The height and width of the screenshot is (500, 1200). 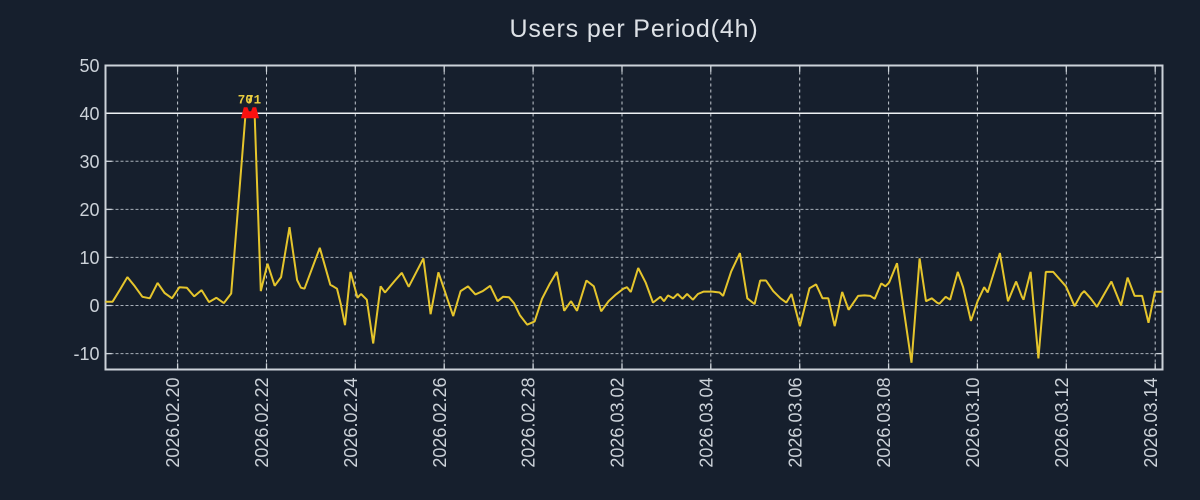 I want to click on svg-text: 70, so click(x=245, y=100).